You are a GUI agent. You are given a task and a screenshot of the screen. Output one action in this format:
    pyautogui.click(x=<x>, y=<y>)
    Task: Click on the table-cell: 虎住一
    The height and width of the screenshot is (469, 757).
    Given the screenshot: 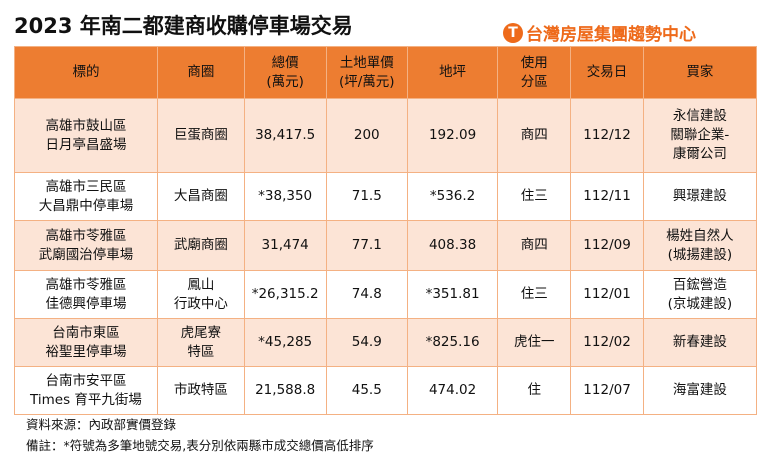 What is the action you would take?
    pyautogui.click(x=534, y=342)
    